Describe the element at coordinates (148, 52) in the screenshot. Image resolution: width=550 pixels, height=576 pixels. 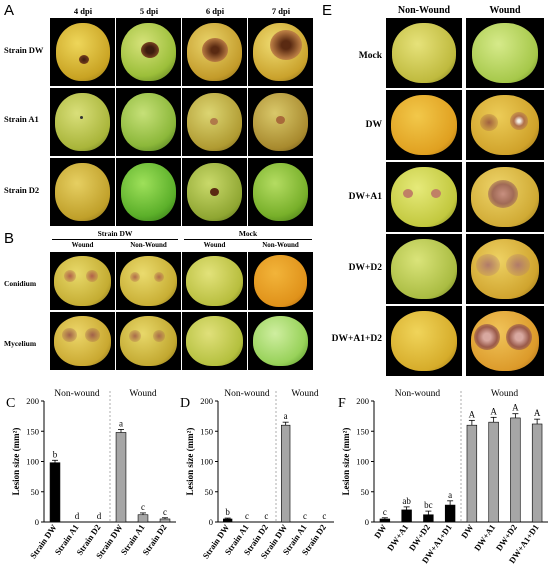
I see `photo-strain-dw-5dpi` at that location.